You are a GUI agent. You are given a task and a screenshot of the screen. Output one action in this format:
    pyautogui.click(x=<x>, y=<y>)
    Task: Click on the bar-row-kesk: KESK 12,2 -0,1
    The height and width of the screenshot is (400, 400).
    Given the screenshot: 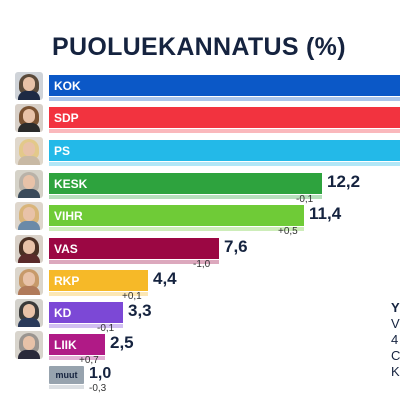 What is the action you would take?
    pyautogui.click(x=200, y=187)
    